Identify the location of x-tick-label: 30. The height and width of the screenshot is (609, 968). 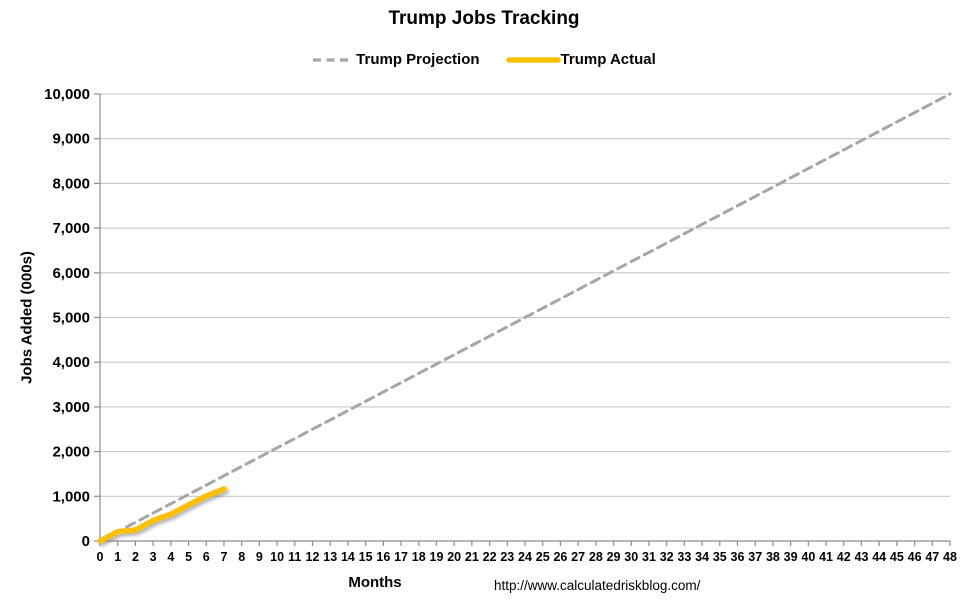
(631, 557).